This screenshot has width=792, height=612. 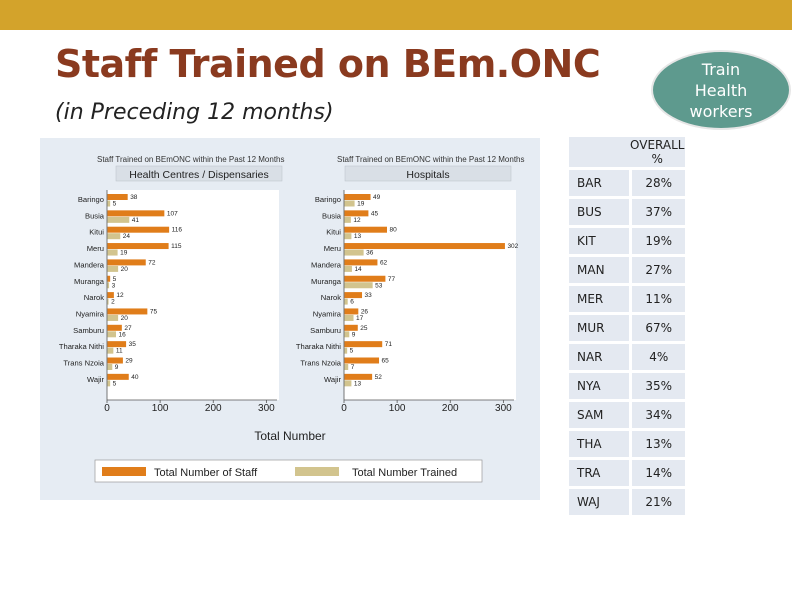 What do you see at coordinates (377, 197) in the screenshot?
I see `data-label: 49` at bounding box center [377, 197].